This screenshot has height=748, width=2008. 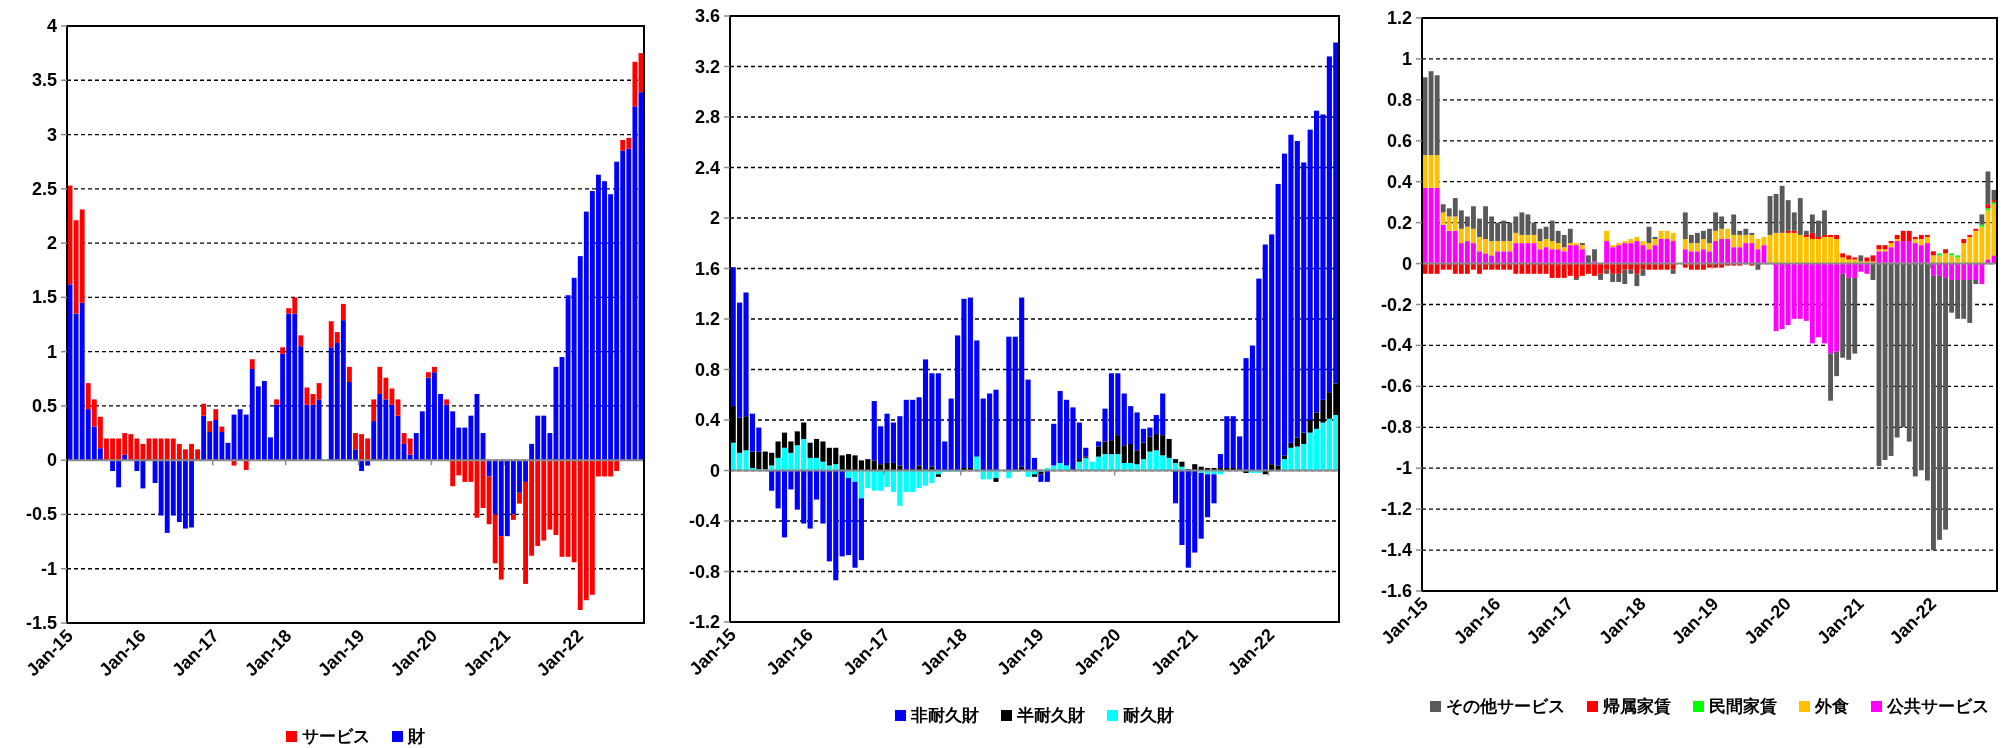 I want to click on y-tick-label: 2.4, so click(x=707, y=167).